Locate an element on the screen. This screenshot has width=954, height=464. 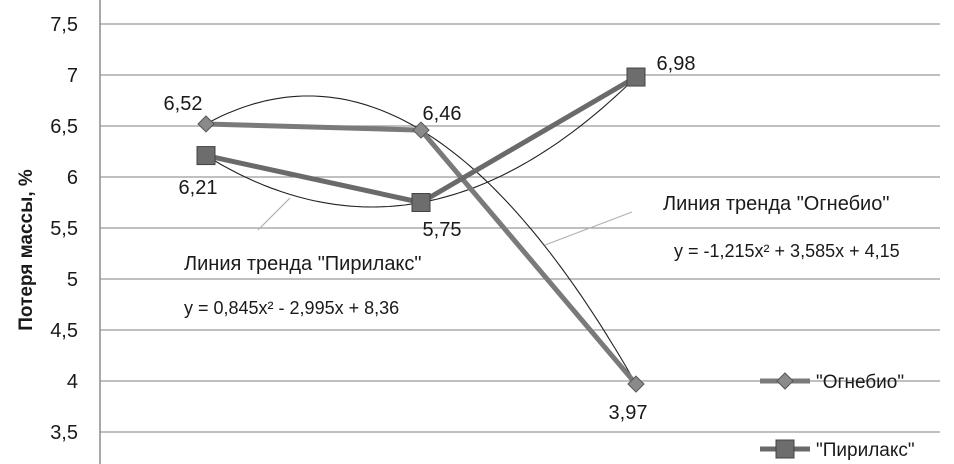
y-axis-ticks: 7,5 7 6,5 6 5,5 5 4,5 4 3,5 is located at coordinates (64, 229).